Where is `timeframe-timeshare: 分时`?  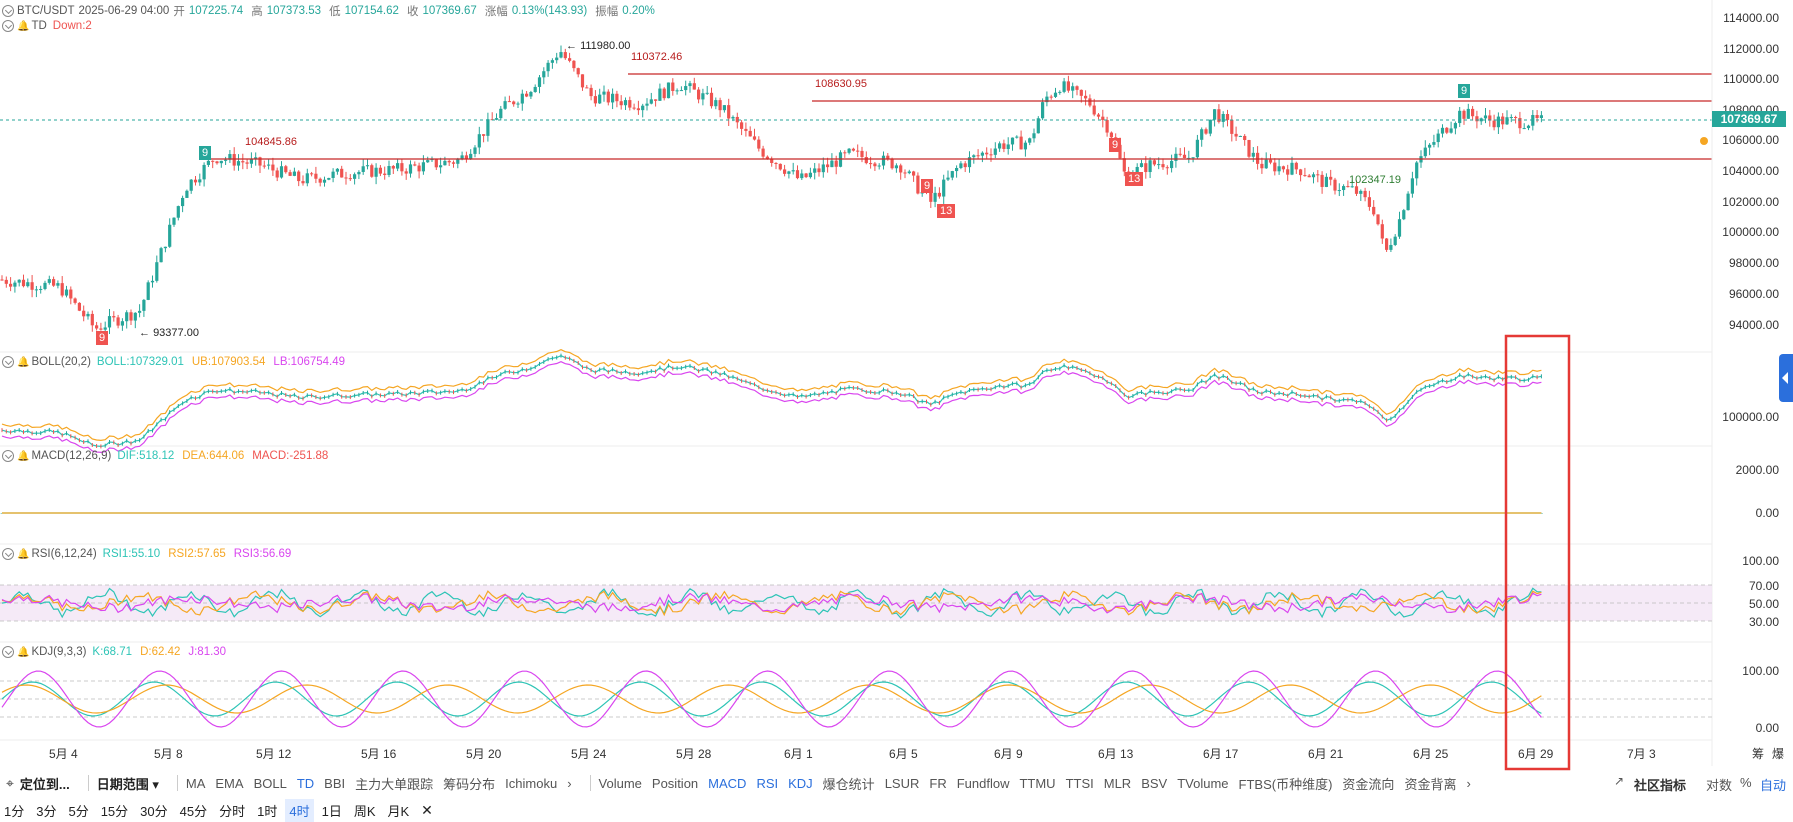
timeframe-timeshare: 分时 is located at coordinates (232, 811).